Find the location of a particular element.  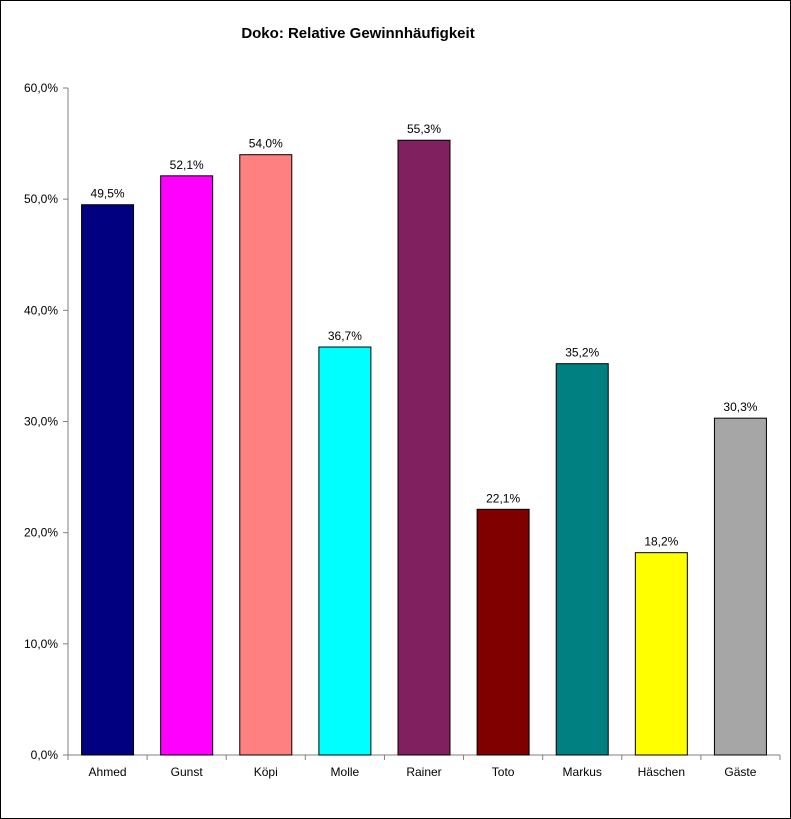

data-label: 52,1% is located at coordinates (187, 165).